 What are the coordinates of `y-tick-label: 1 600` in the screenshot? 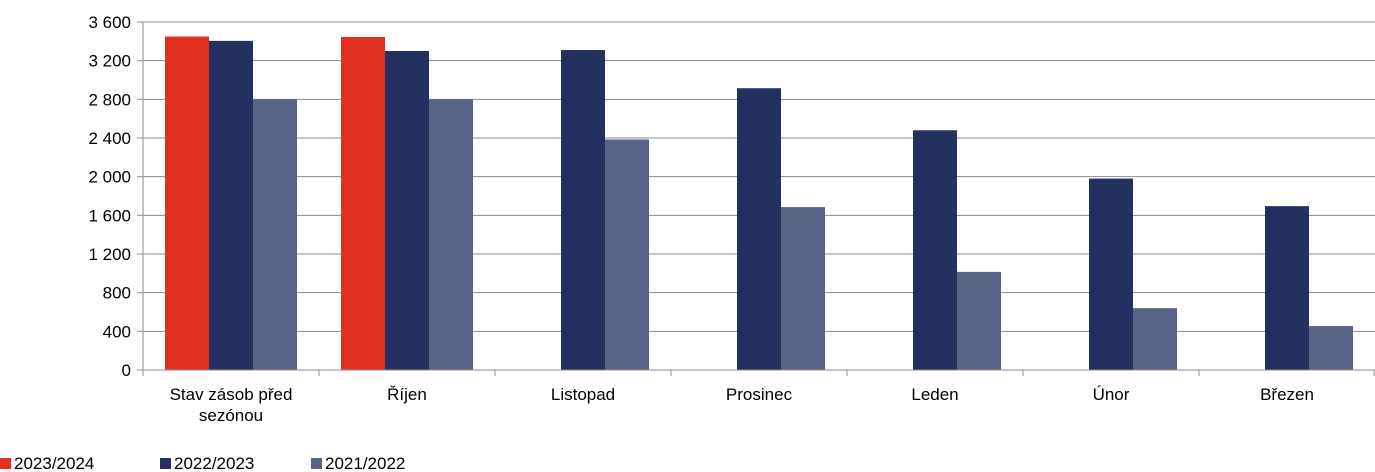 It's located at (109, 215).